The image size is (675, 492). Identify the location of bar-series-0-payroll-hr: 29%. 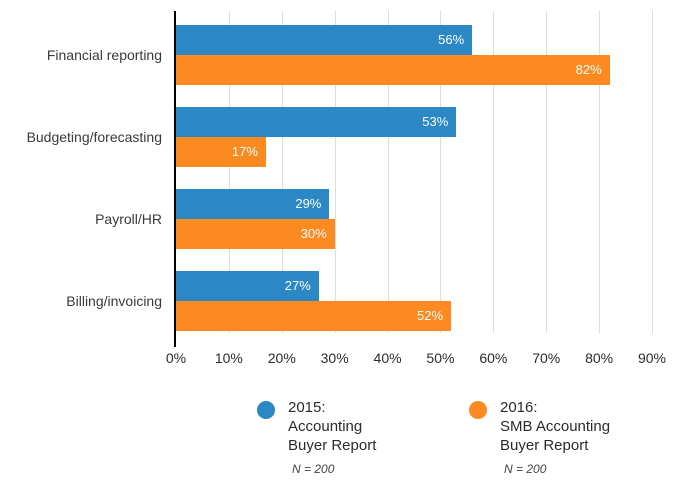
(253, 204).